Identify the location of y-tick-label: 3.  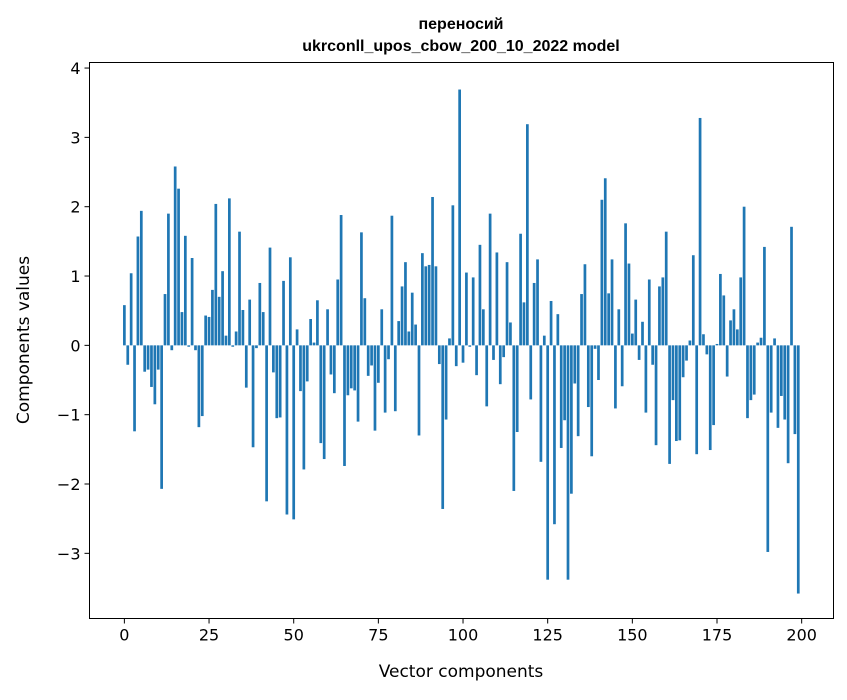
(75, 137).